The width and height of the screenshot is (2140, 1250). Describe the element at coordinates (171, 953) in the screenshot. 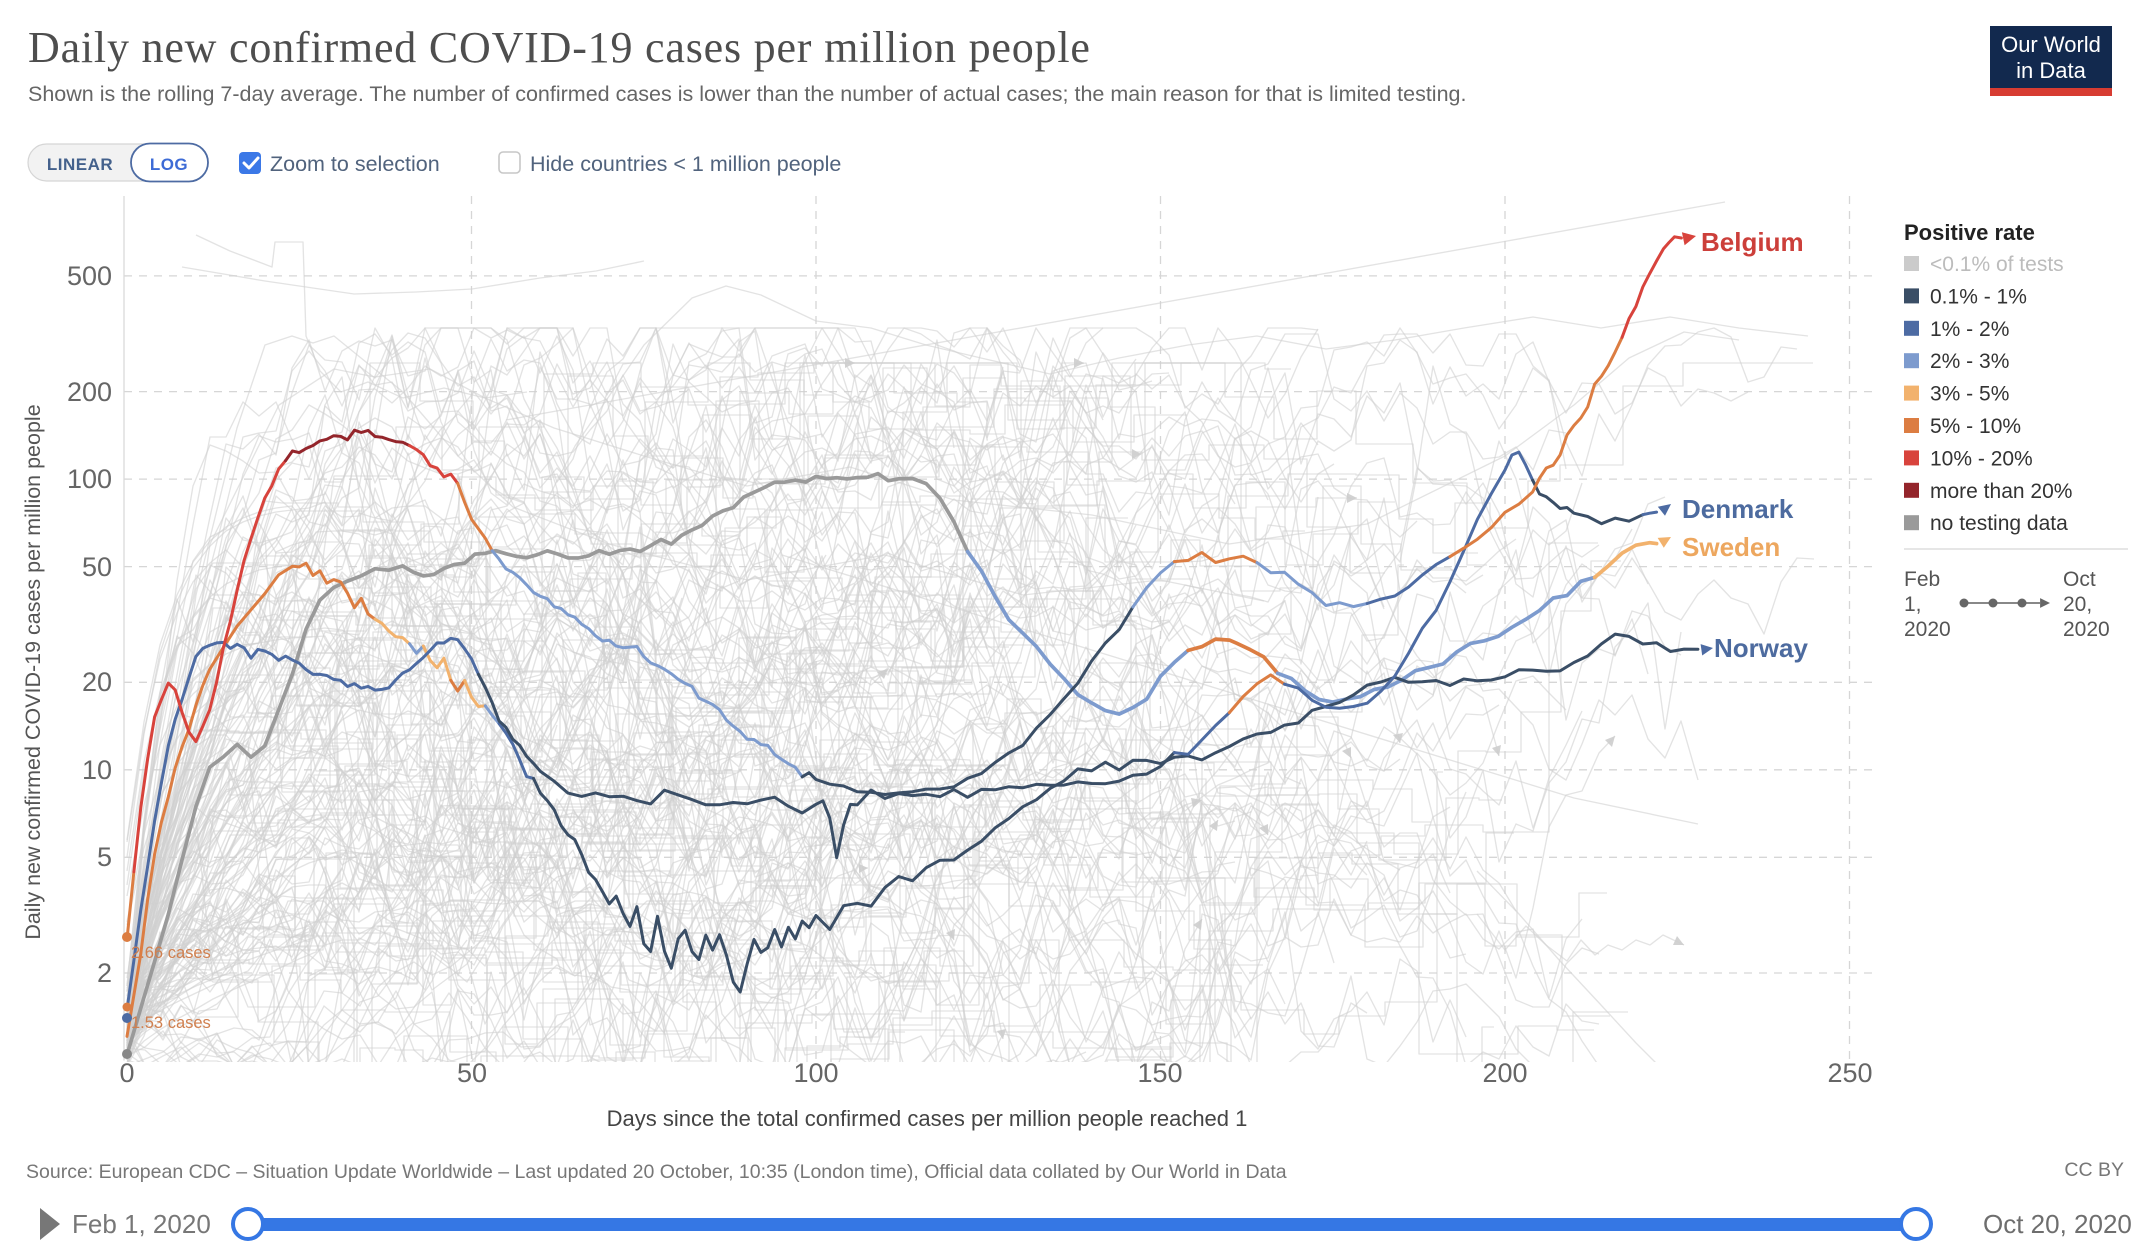

I see `svg-text: 2.66 cases` at that location.